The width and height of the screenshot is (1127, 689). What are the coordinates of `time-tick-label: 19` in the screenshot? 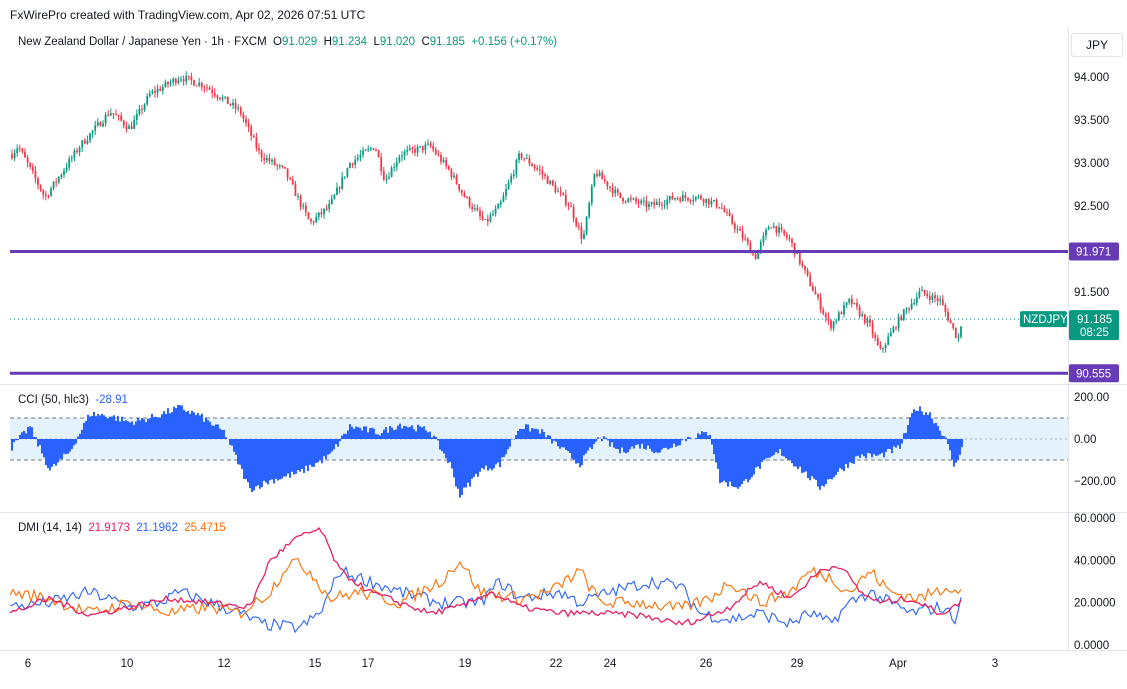 It's located at (465, 664).